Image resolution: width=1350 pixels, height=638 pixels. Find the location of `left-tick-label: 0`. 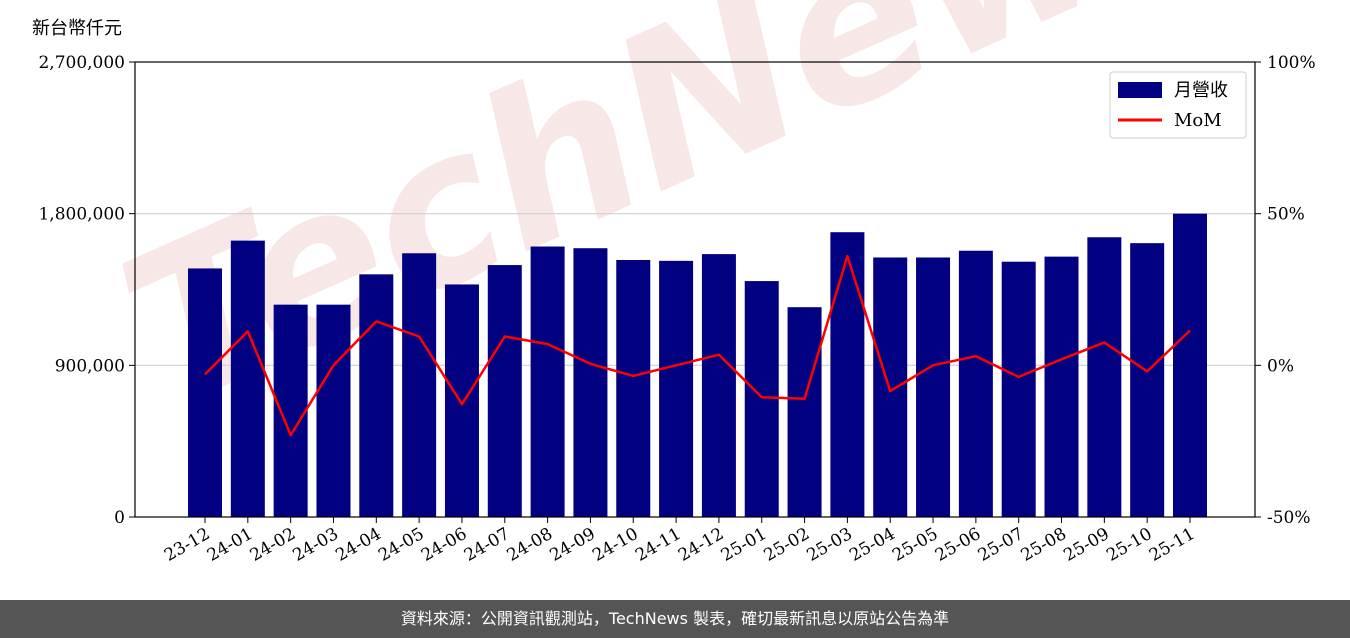

left-tick-label: 0 is located at coordinates (119, 518).